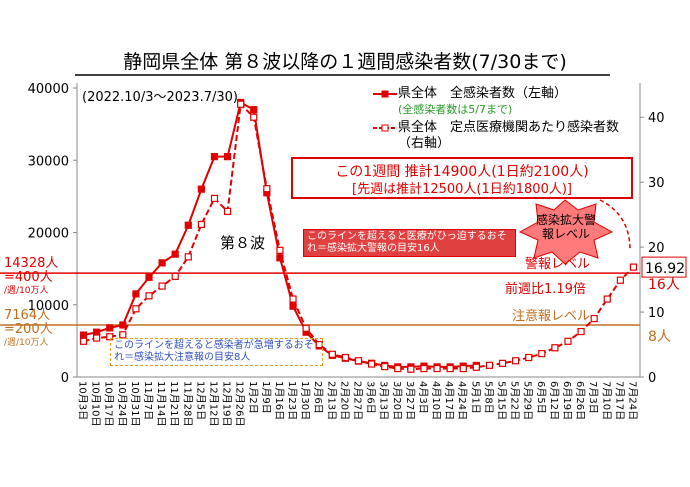 Image resolution: width=690 pixels, height=487 pixels. I want to click on legend-note: (全感染者数は5/7まで), so click(455, 109).